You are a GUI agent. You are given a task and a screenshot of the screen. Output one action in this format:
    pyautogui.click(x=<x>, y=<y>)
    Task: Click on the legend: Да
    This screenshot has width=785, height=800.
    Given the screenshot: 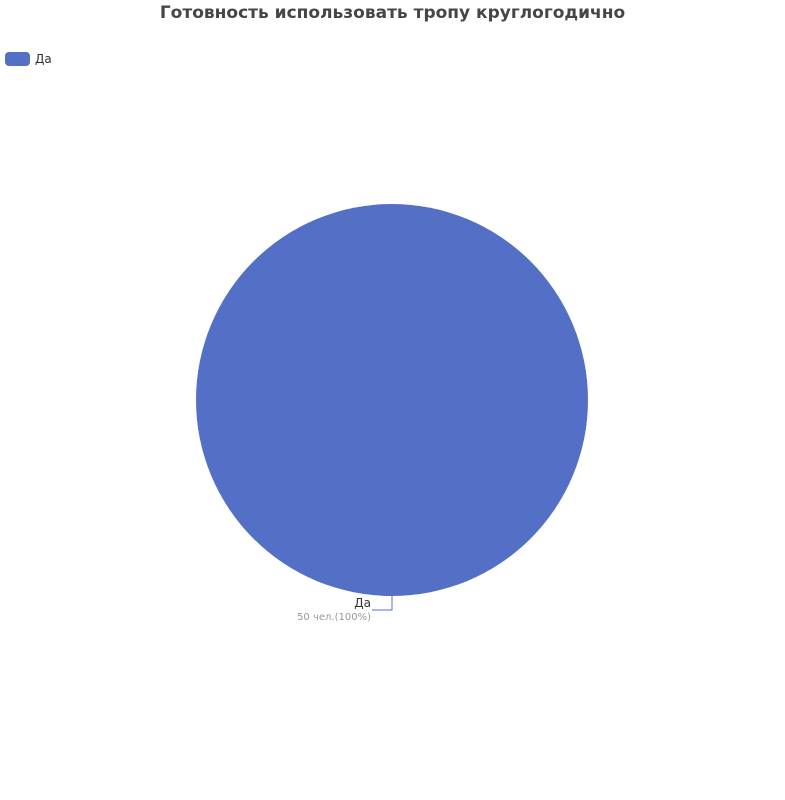 What is the action you would take?
    pyautogui.click(x=28, y=59)
    